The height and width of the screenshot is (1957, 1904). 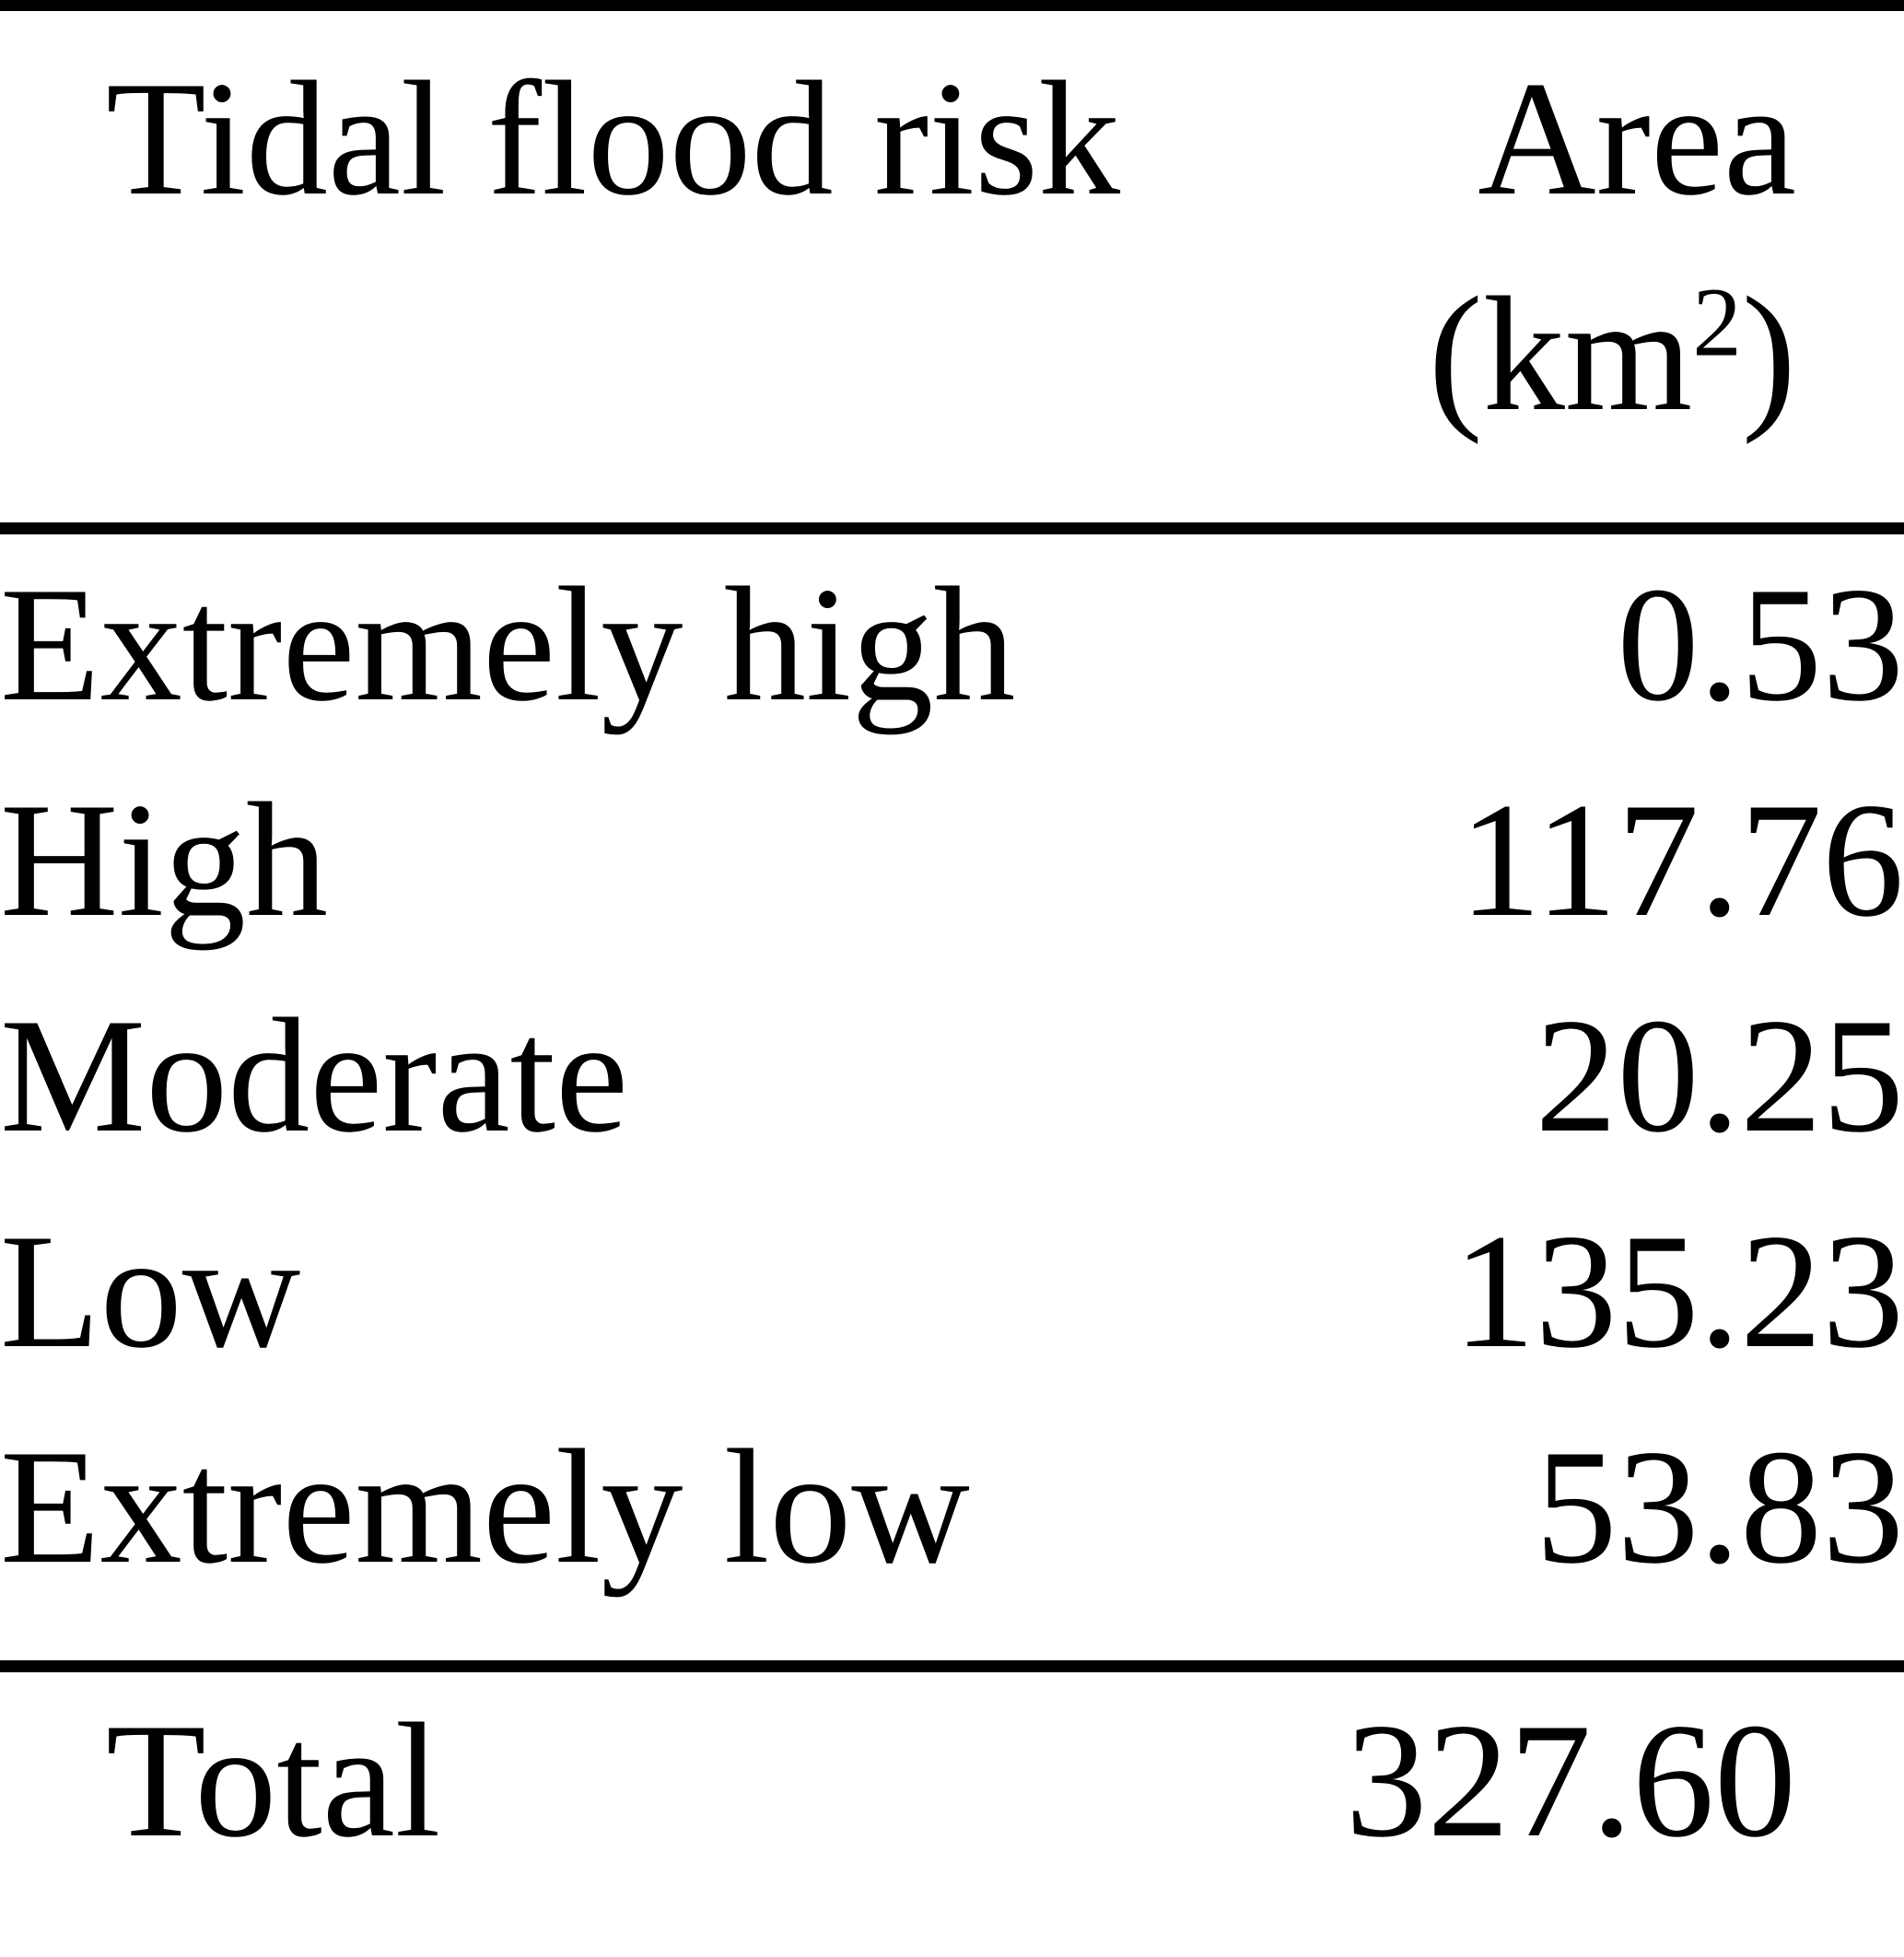 I want to click on area-unit-open: (km, so click(x=1560, y=354).